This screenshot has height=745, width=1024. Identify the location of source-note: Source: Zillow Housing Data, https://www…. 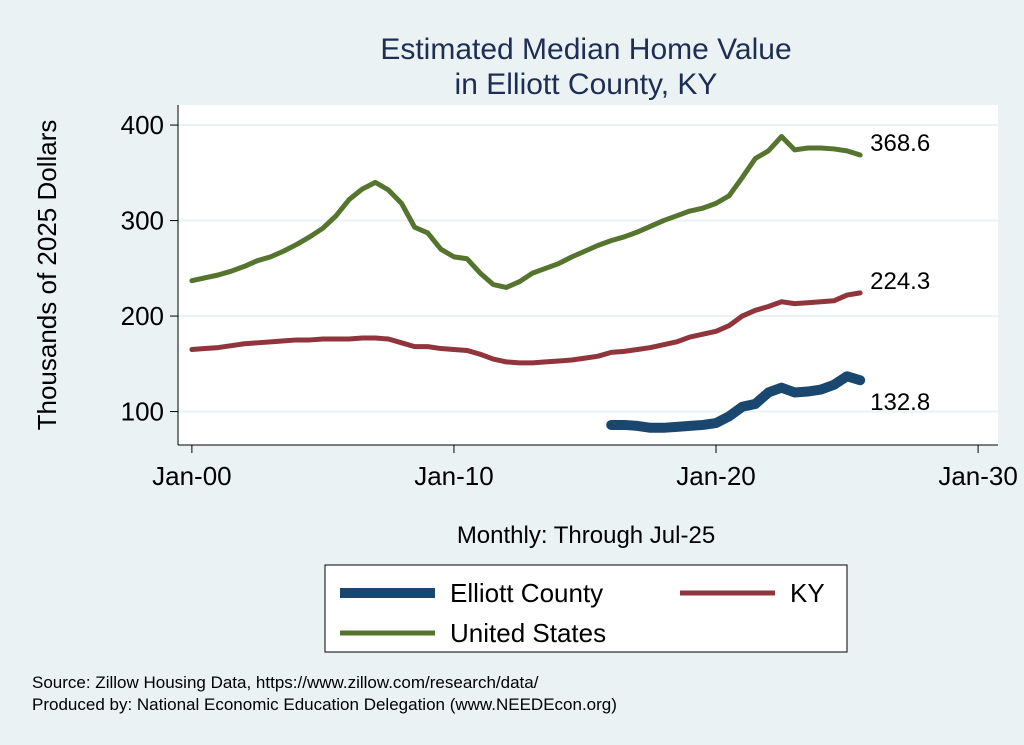
(285, 682).